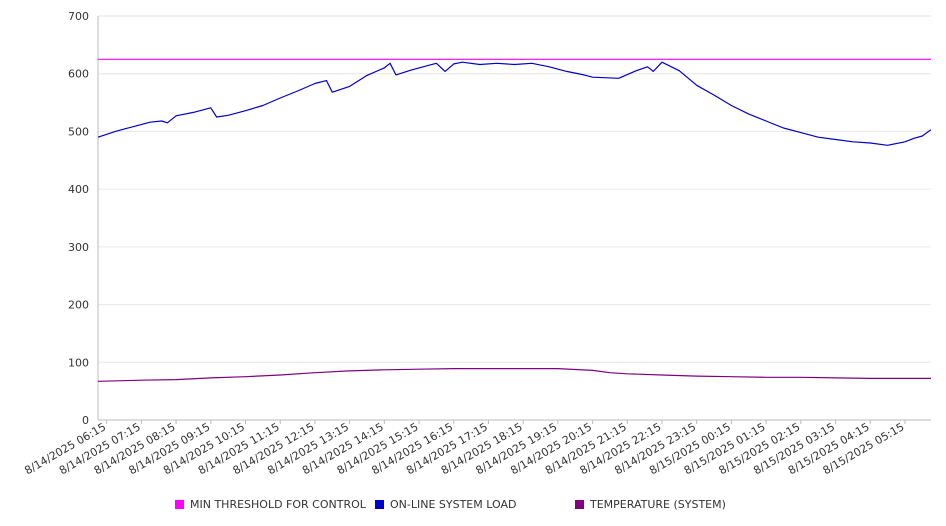  I want to click on y-tick-label: 300, so click(78, 247).